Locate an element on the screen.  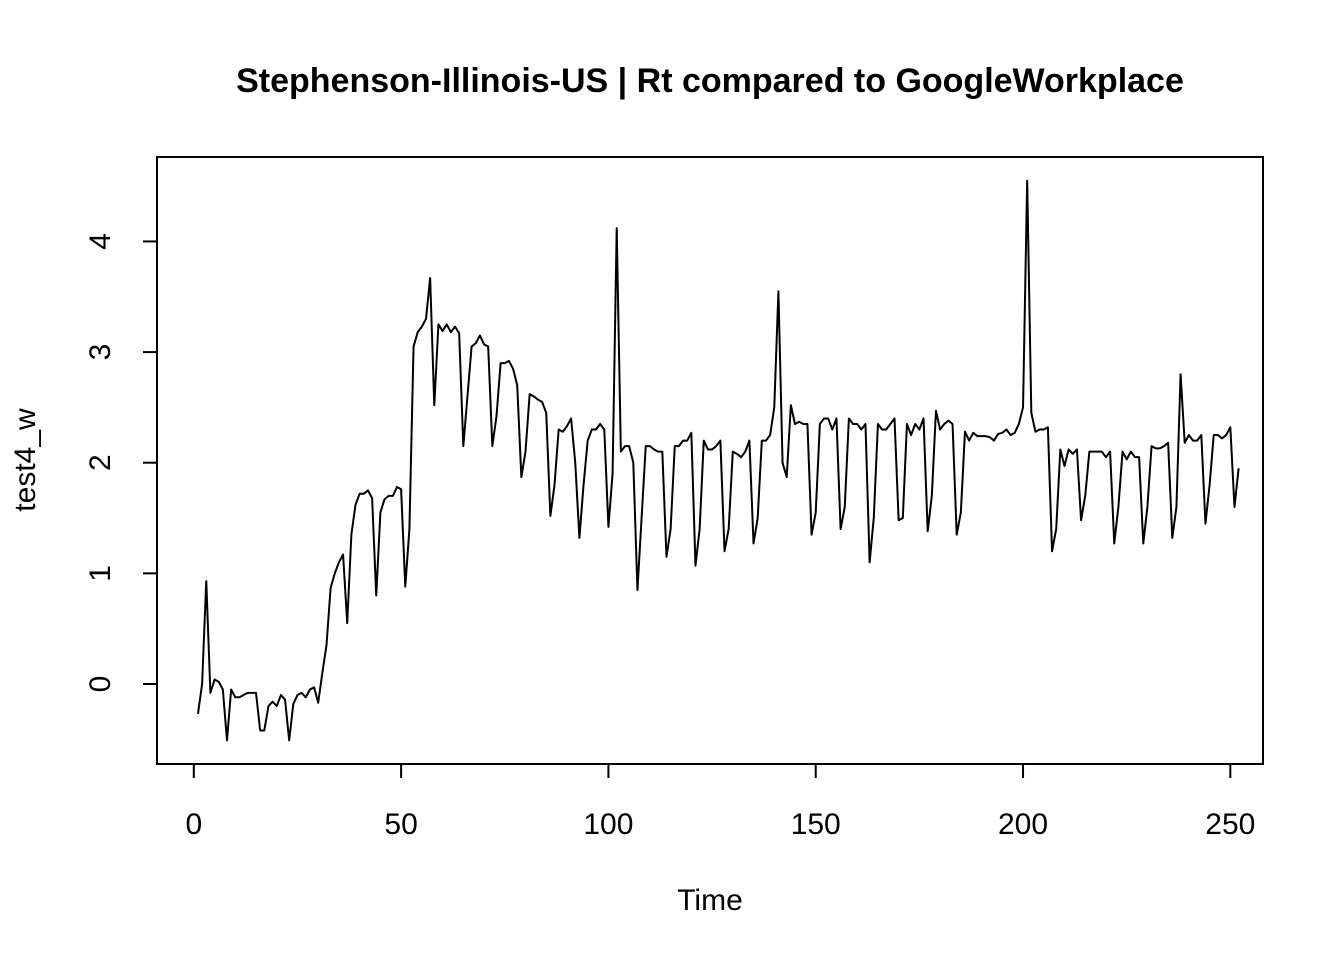
x-tick-label: 0 is located at coordinates (193, 824).